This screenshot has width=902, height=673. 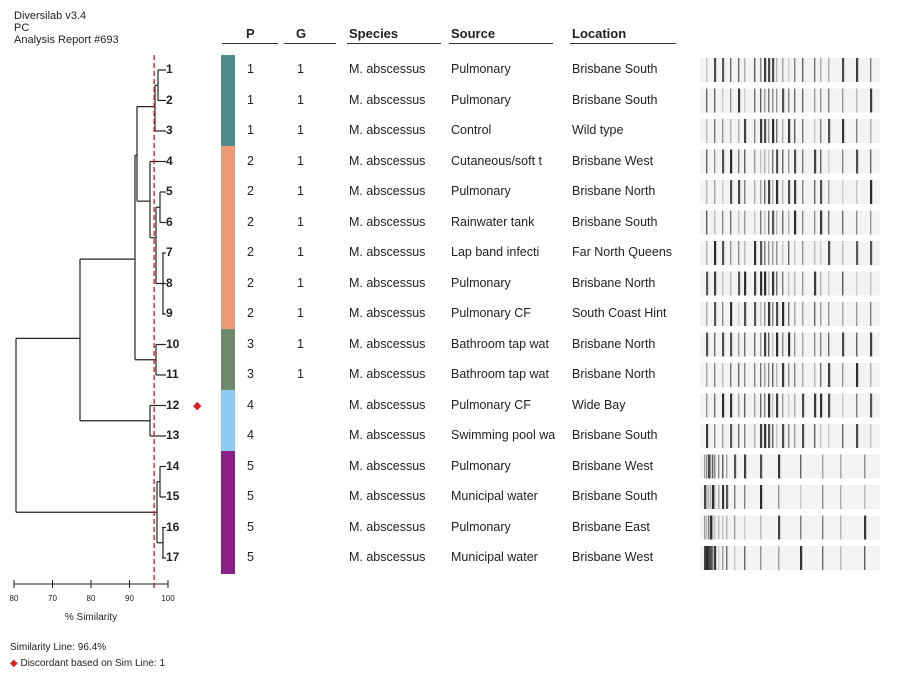 I want to click on axis-tick-label: 70, so click(x=52, y=598).